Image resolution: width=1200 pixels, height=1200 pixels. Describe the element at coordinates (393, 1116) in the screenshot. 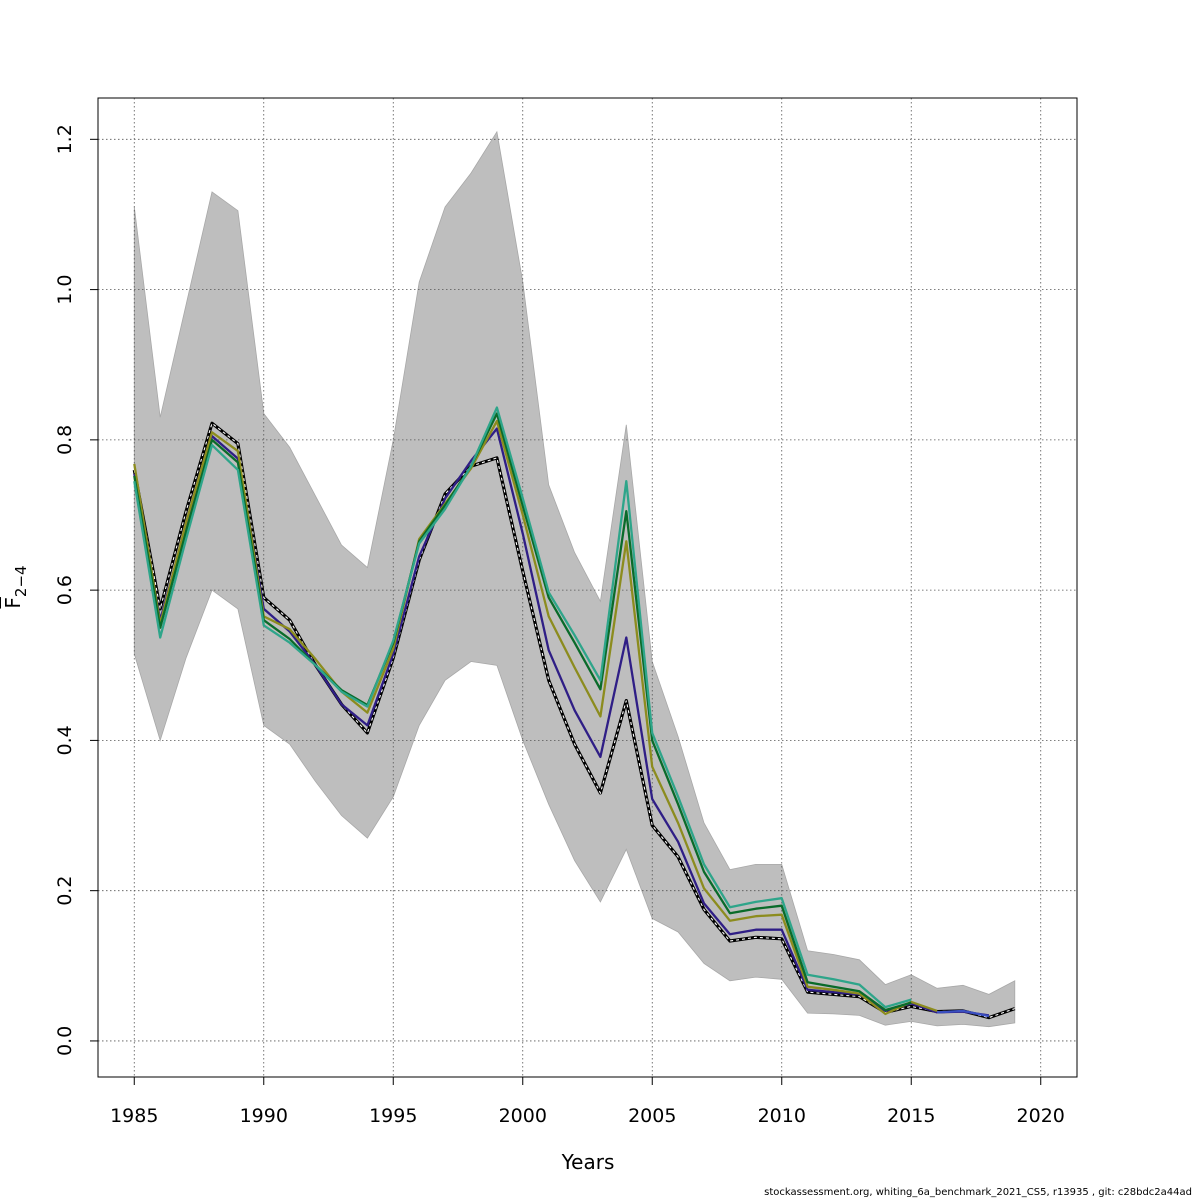

I see `x-tick-label: 1995` at that location.